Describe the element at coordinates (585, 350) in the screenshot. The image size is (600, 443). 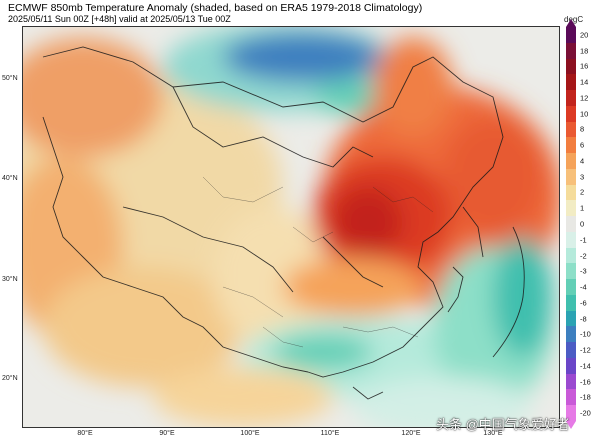
I see `colorbar-tick-label: -12` at that location.